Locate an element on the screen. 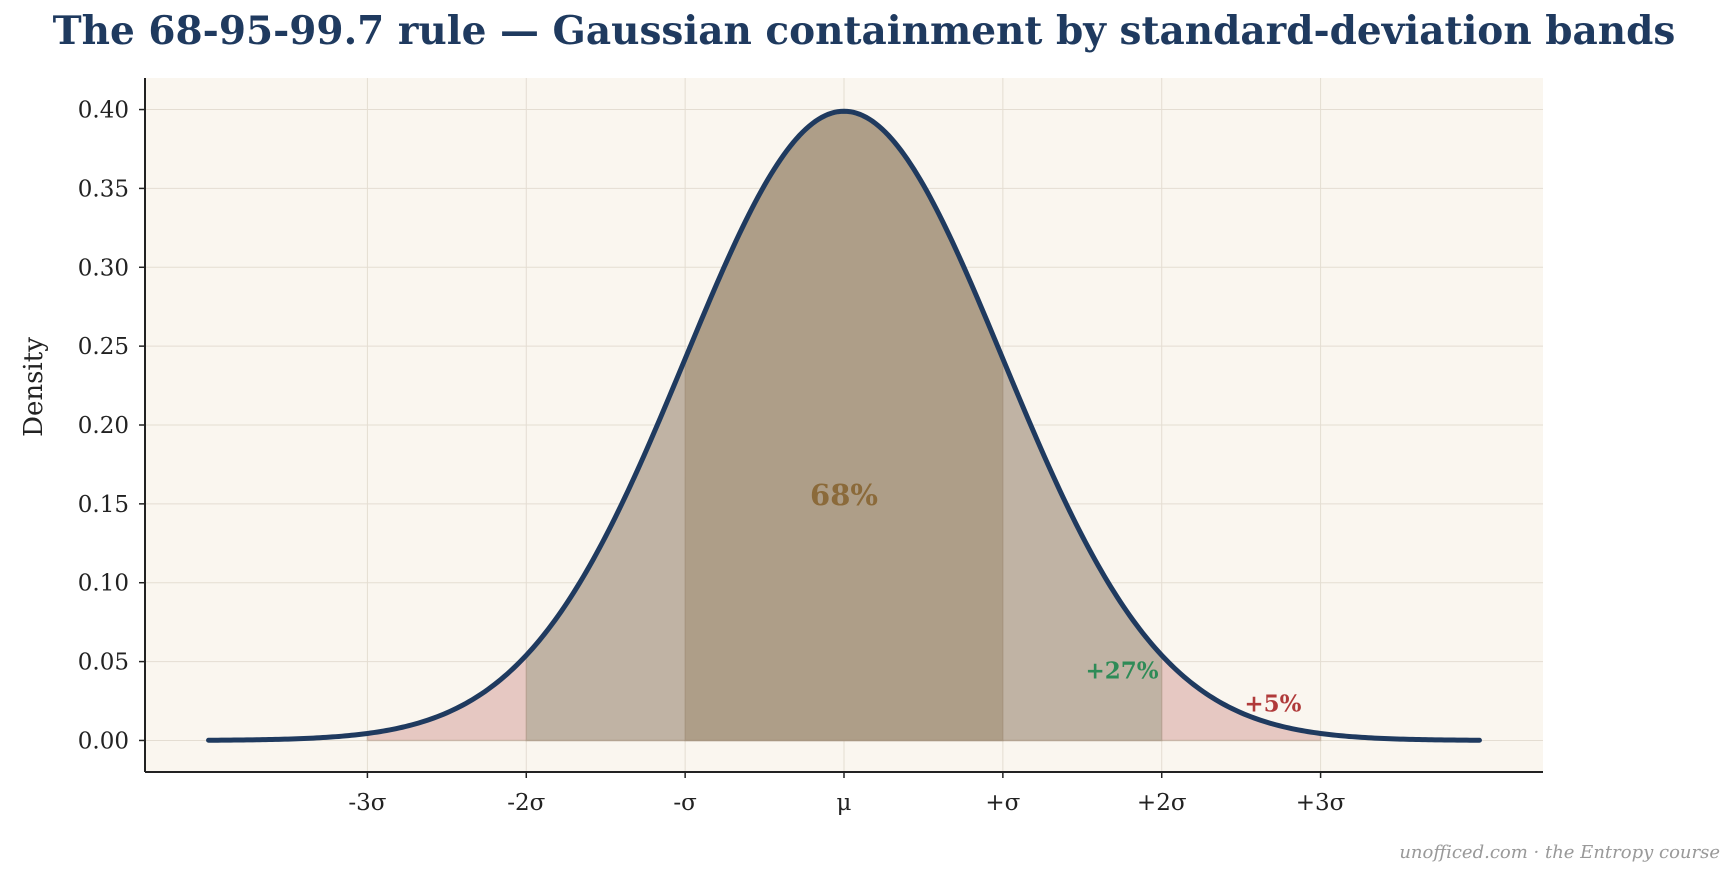 The height and width of the screenshot is (883, 1728). y-tick-label: 0.40 is located at coordinates (103, 111).